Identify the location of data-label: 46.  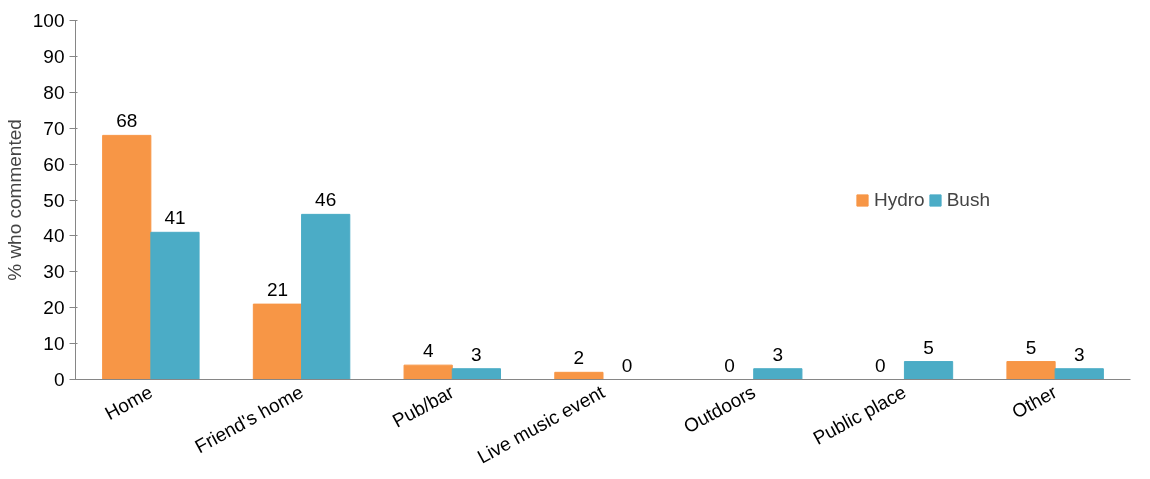
(326, 200).